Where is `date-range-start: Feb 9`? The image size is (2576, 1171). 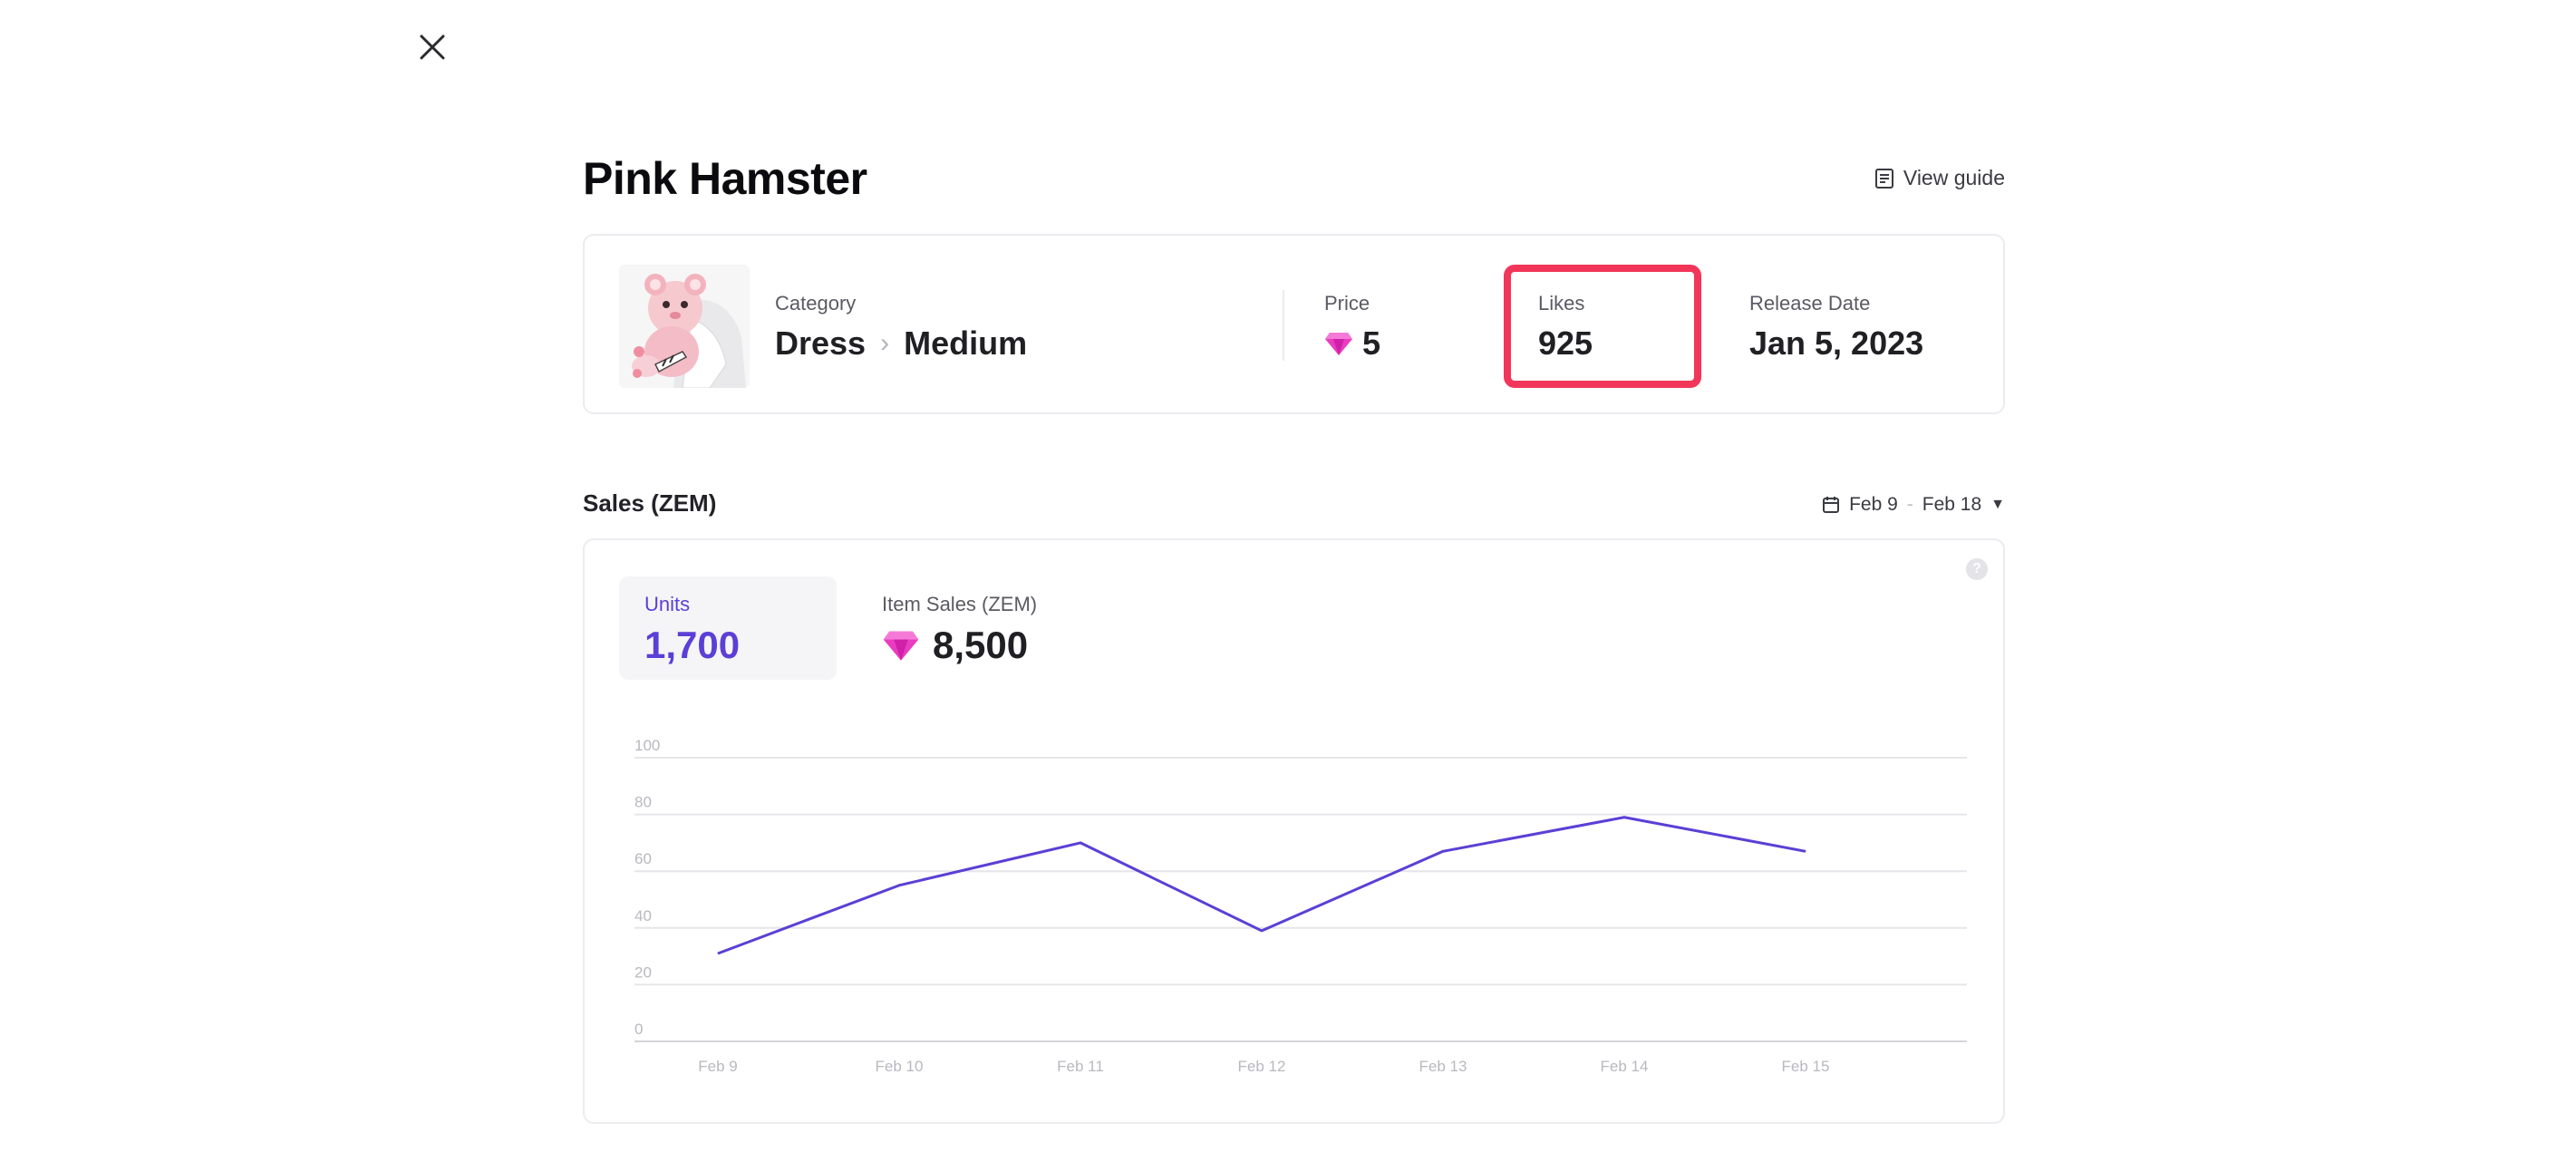 date-range-start: Feb 9 is located at coordinates (1873, 505).